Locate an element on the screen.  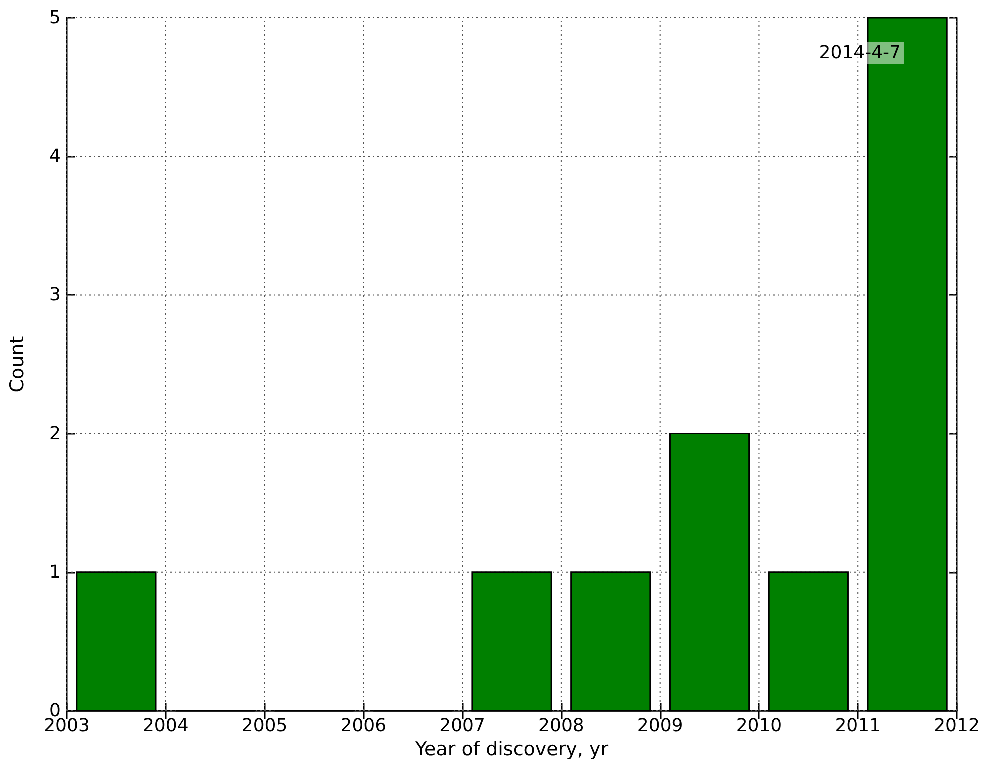
annotation: 2014-4-7 is located at coordinates (860, 53).